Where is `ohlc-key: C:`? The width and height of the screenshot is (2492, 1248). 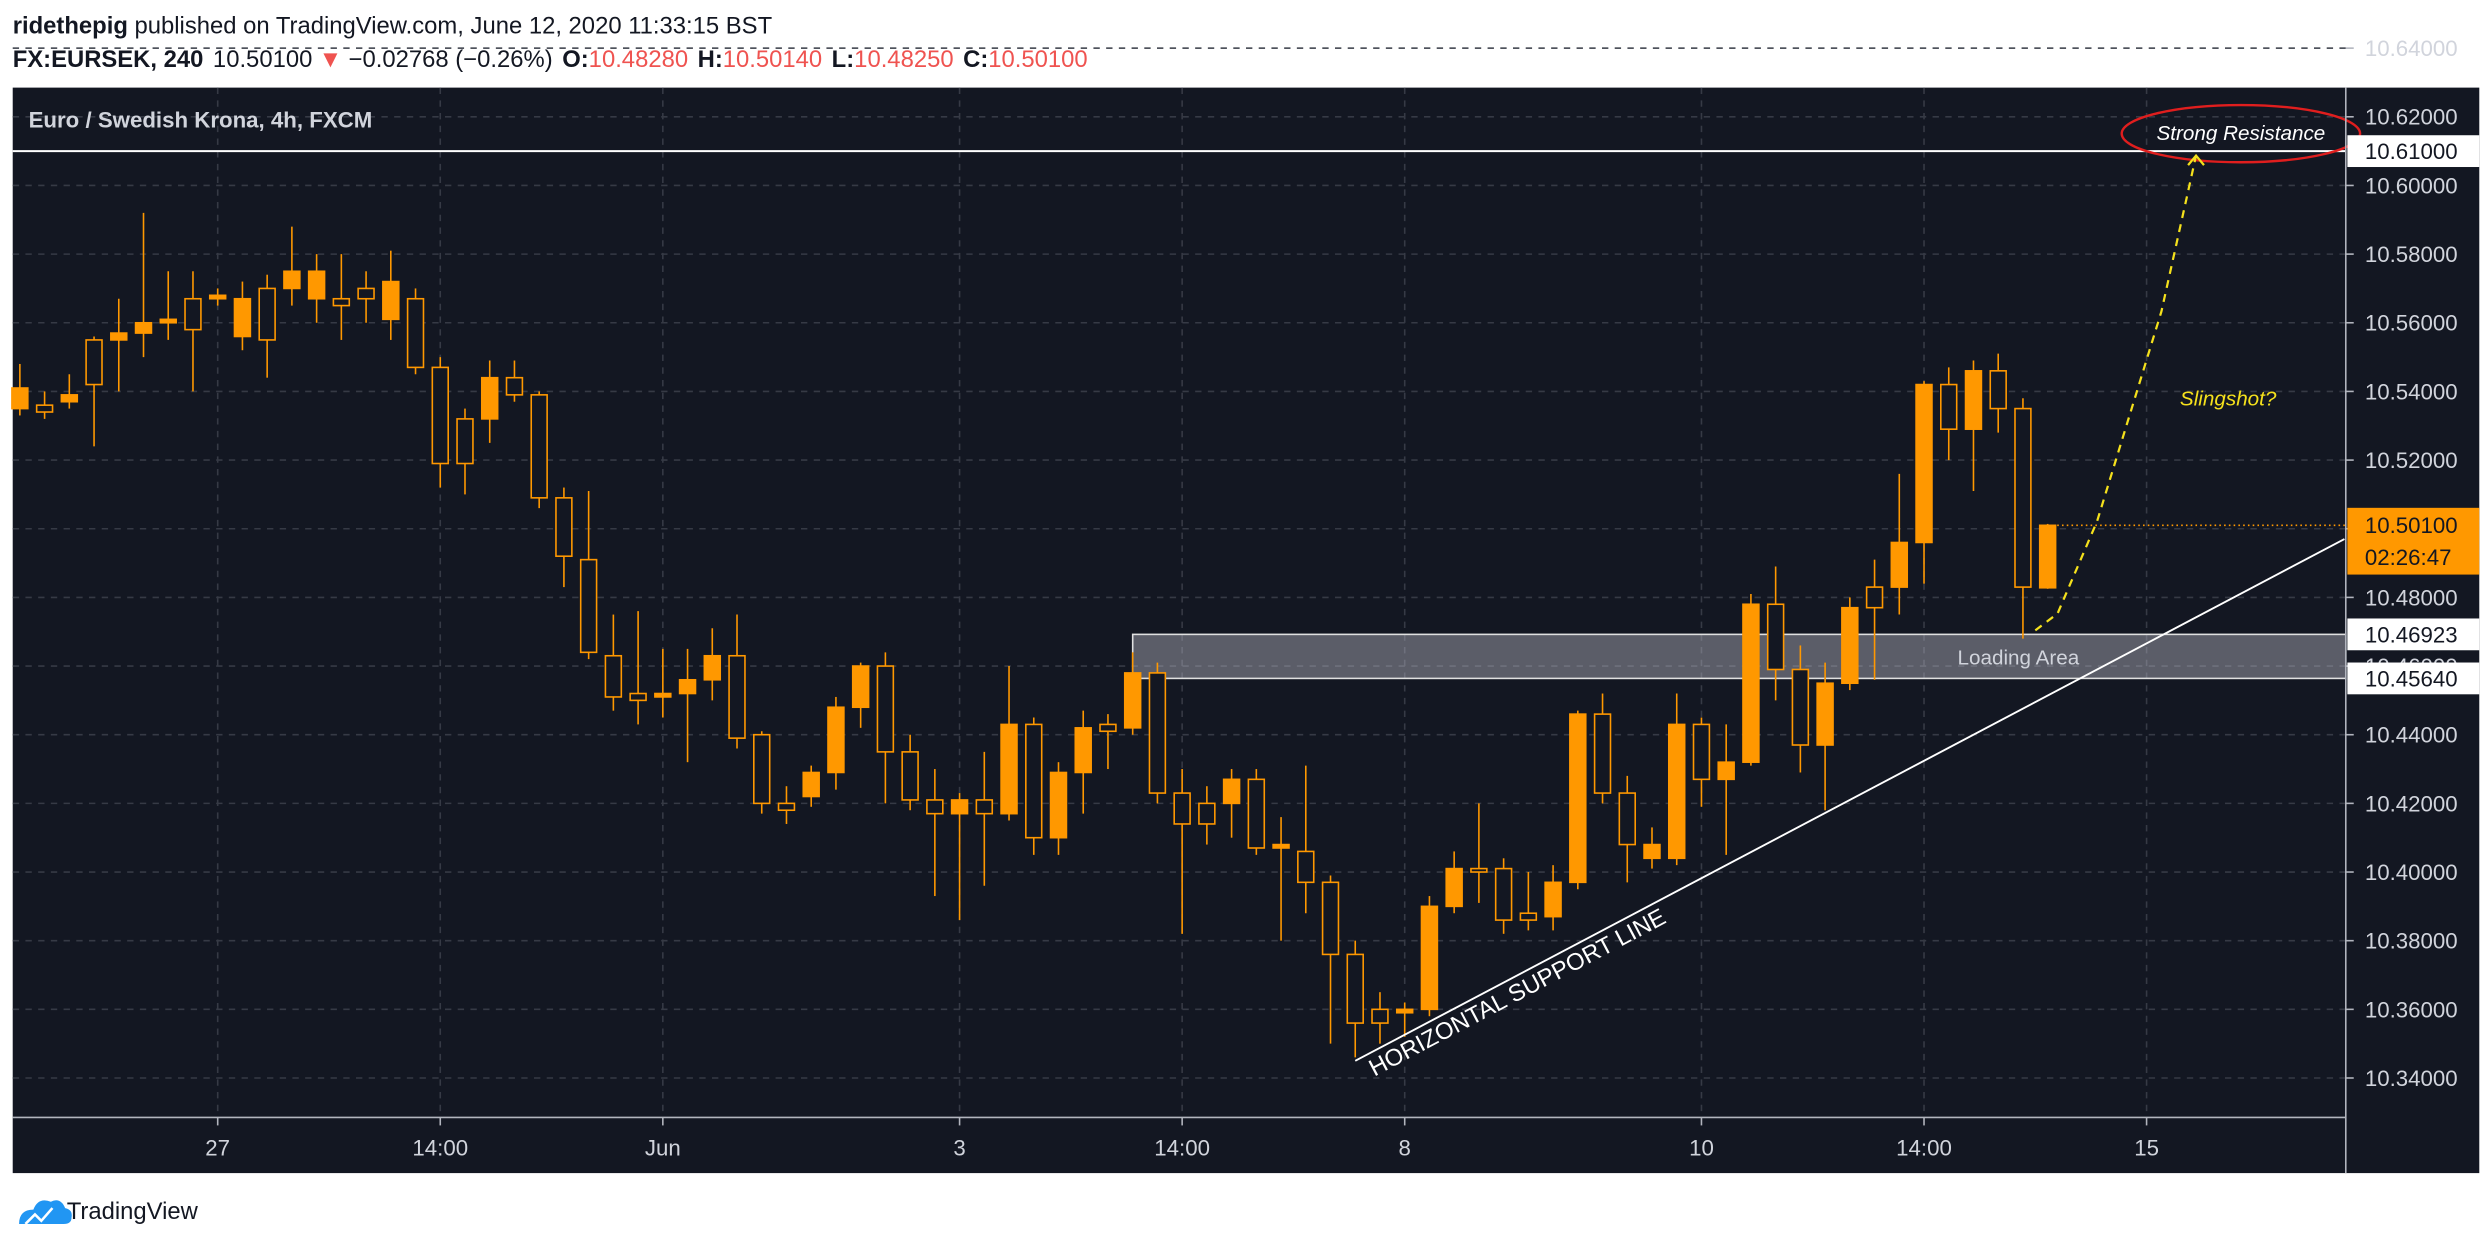
ohlc-key: C: is located at coordinates (975, 59).